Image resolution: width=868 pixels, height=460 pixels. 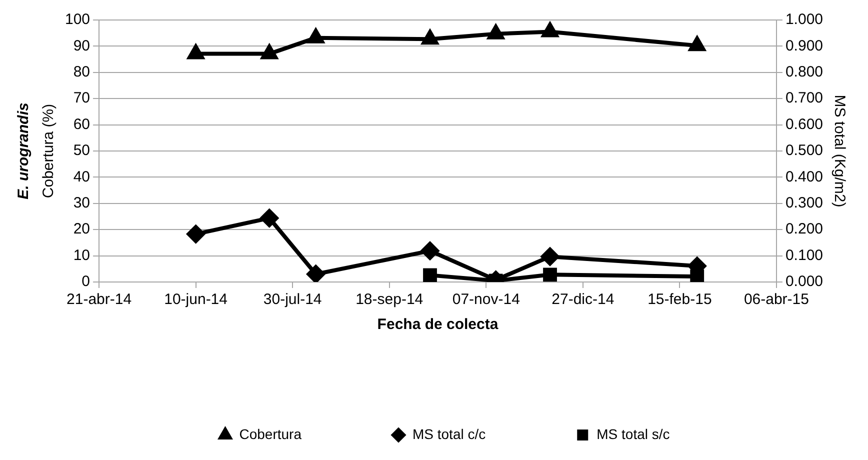 I want to click on y2-tick-label: 0.800, so click(x=804, y=72).